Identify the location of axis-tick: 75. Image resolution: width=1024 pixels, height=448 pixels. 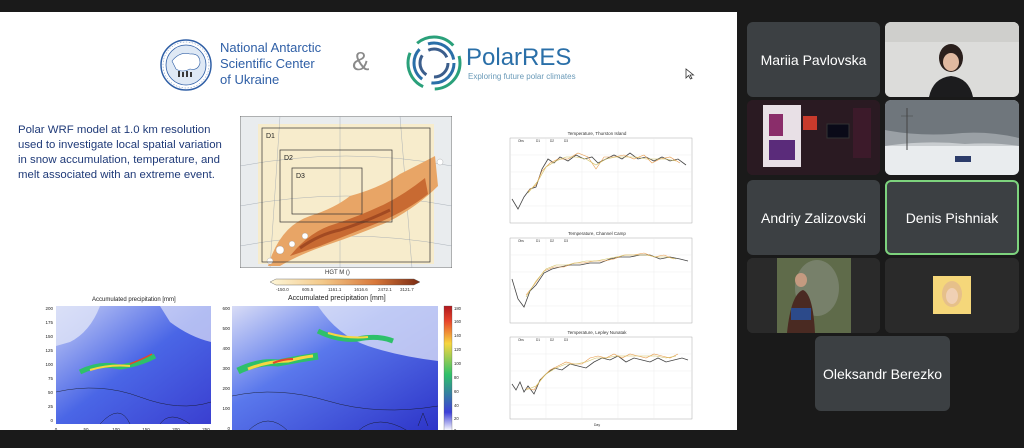
(51, 378).